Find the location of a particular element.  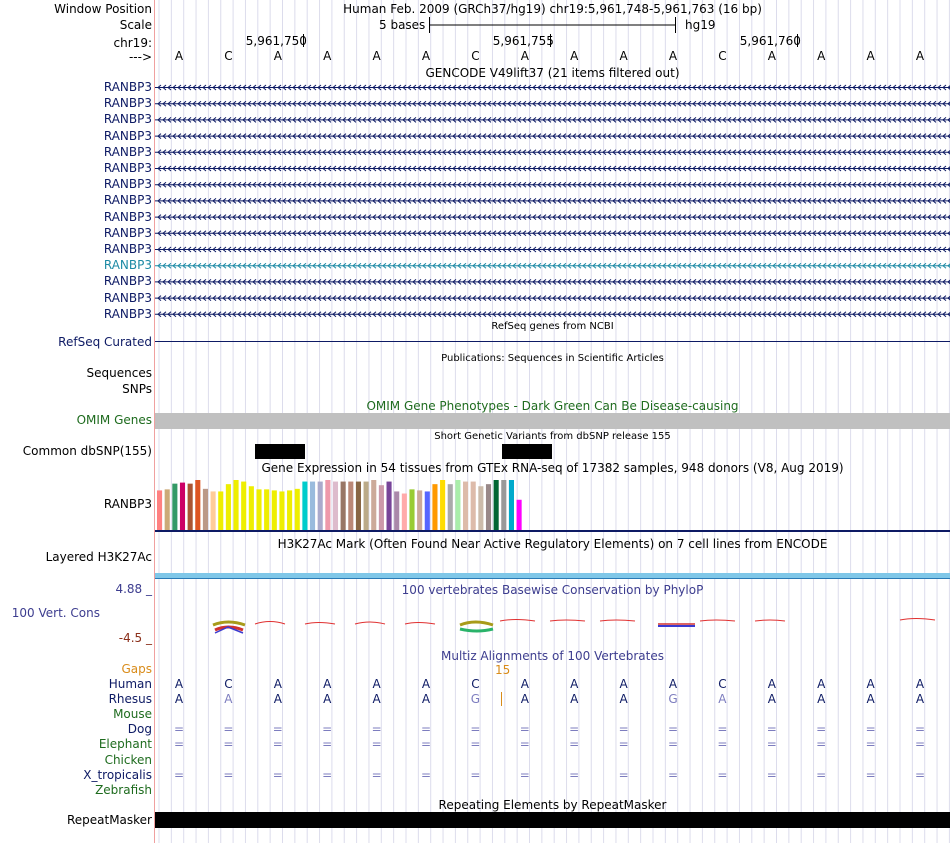

repeatmasker-label: RepeatMasker is located at coordinates (109, 820).